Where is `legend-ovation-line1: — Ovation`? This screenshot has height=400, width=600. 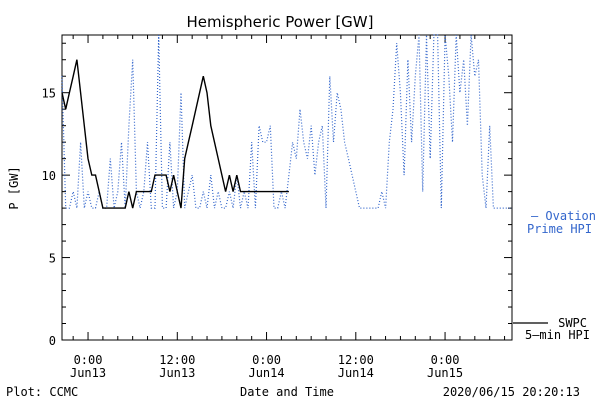 legend-ovation-line1: — Ovation is located at coordinates (563, 216).